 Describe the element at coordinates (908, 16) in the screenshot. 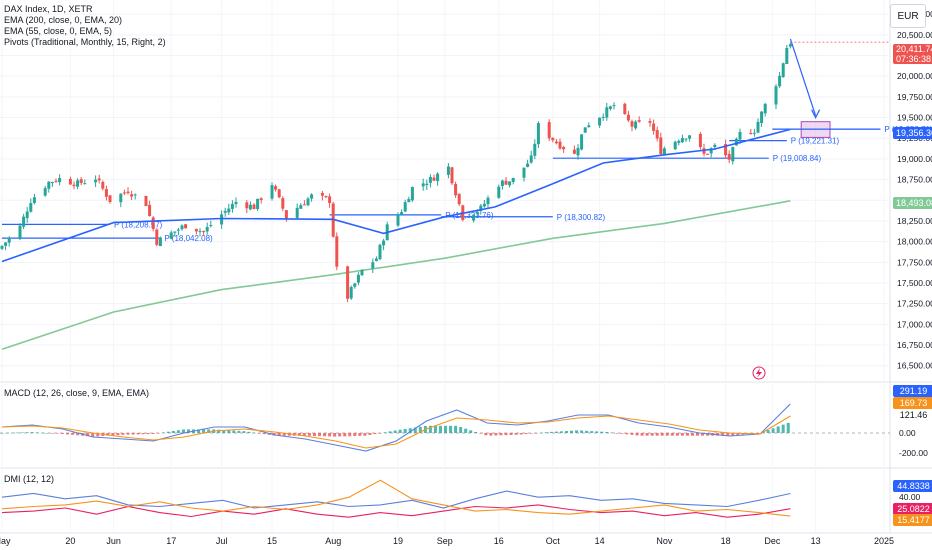

I see `currency-button: EUR` at that location.